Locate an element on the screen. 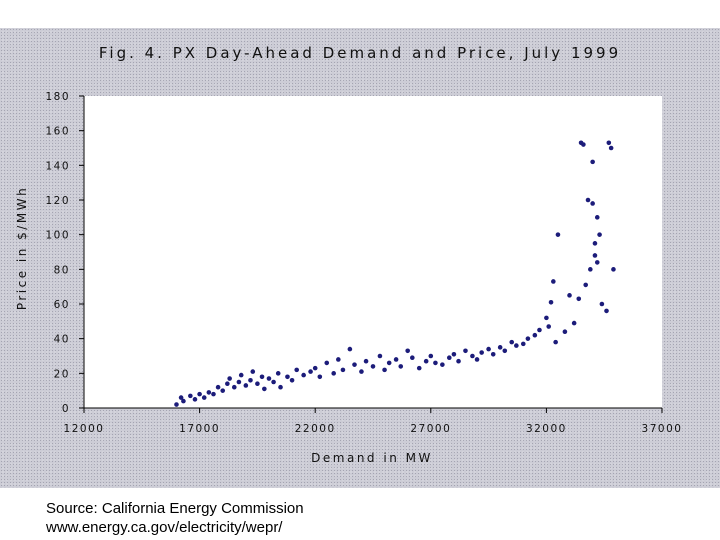 This screenshot has width=720, height=540. y-tick-label: 20 is located at coordinates (62, 374).